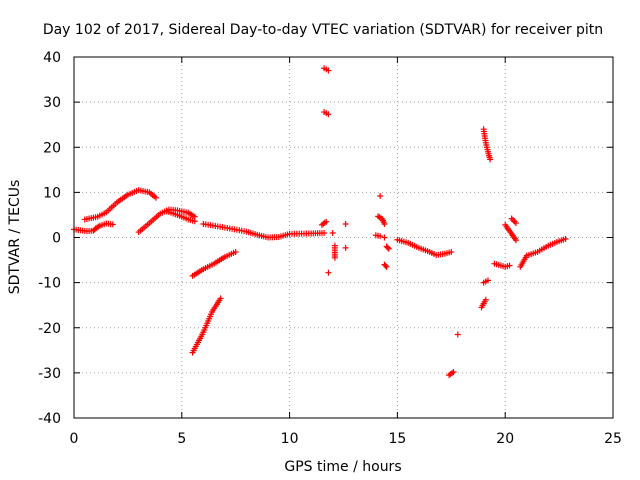 This screenshot has height=480, width=640. I want to click on x-tick-label: 10, so click(290, 439).